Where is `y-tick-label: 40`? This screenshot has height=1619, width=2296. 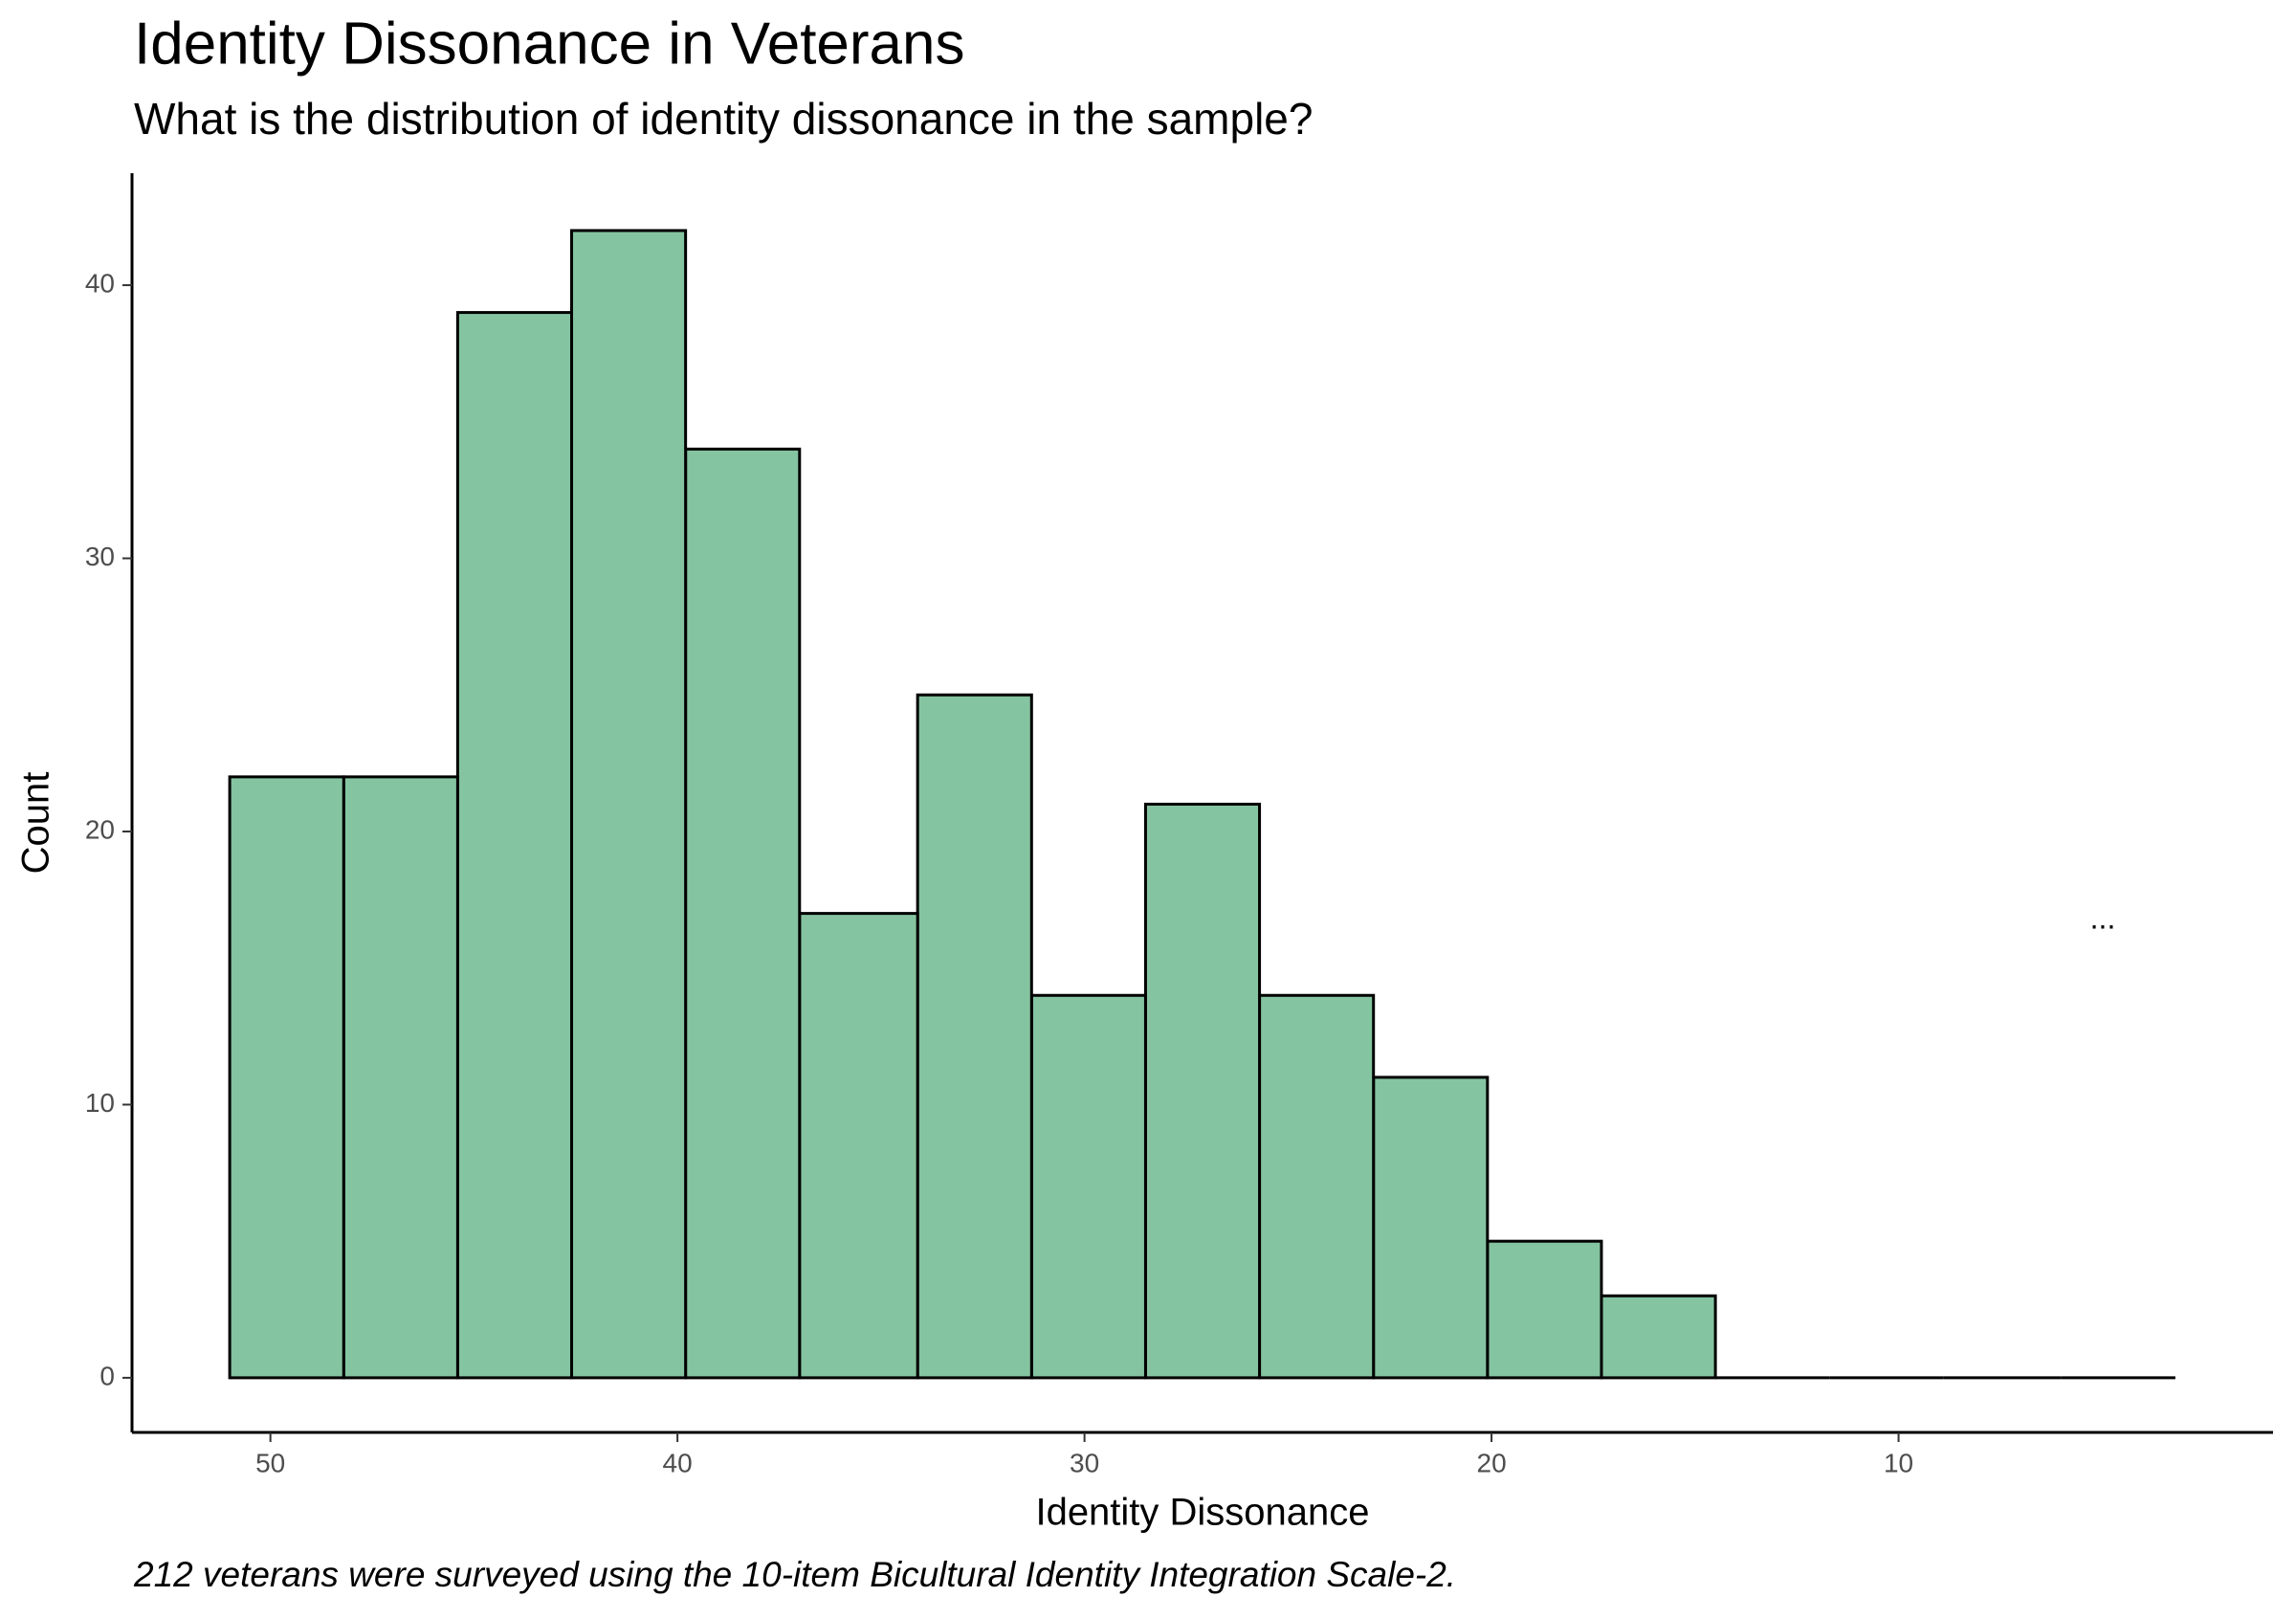
y-tick-label: 40 is located at coordinates (100, 283).